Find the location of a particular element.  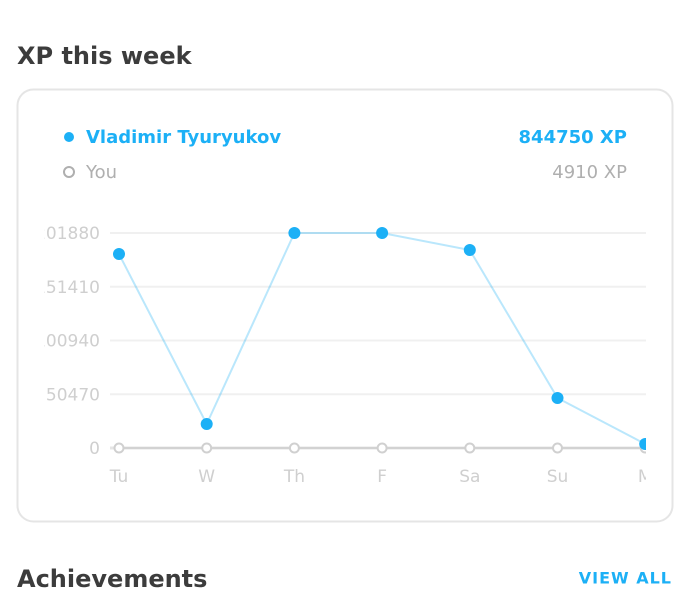

section-title: XP this week is located at coordinates (105, 56).